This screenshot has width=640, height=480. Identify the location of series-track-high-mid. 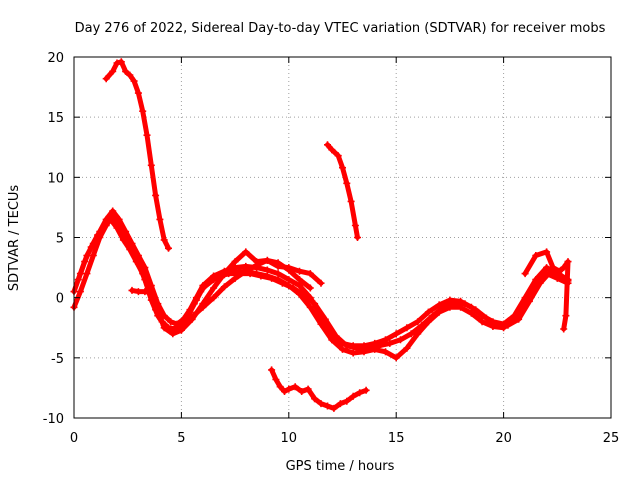
(342, 191).